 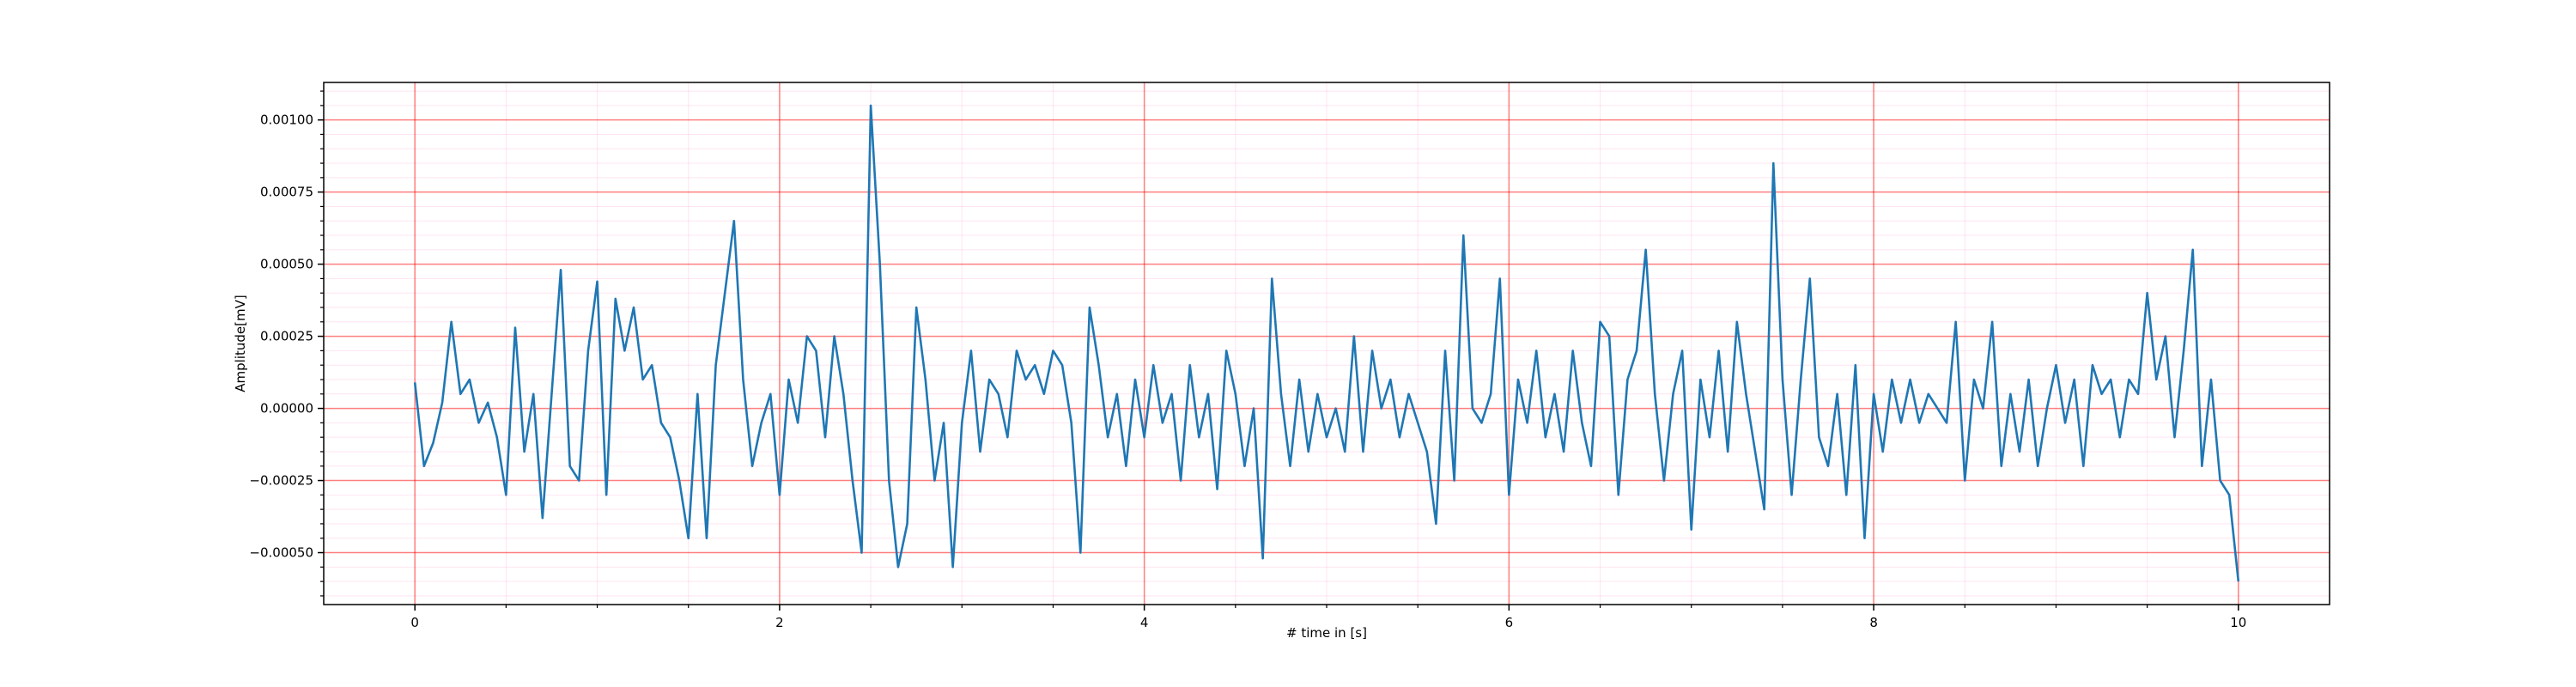 What do you see at coordinates (1144, 622) in the screenshot?
I see `x-tick-label: 4` at bounding box center [1144, 622].